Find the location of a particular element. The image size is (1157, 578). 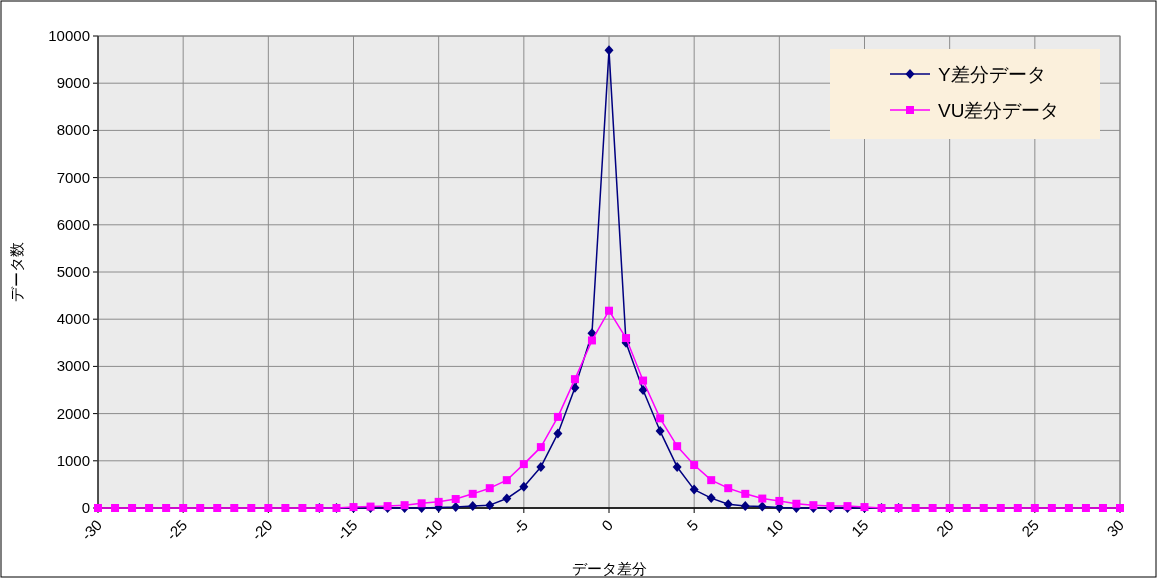

x-tick-label: -15 is located at coordinates (347, 530).